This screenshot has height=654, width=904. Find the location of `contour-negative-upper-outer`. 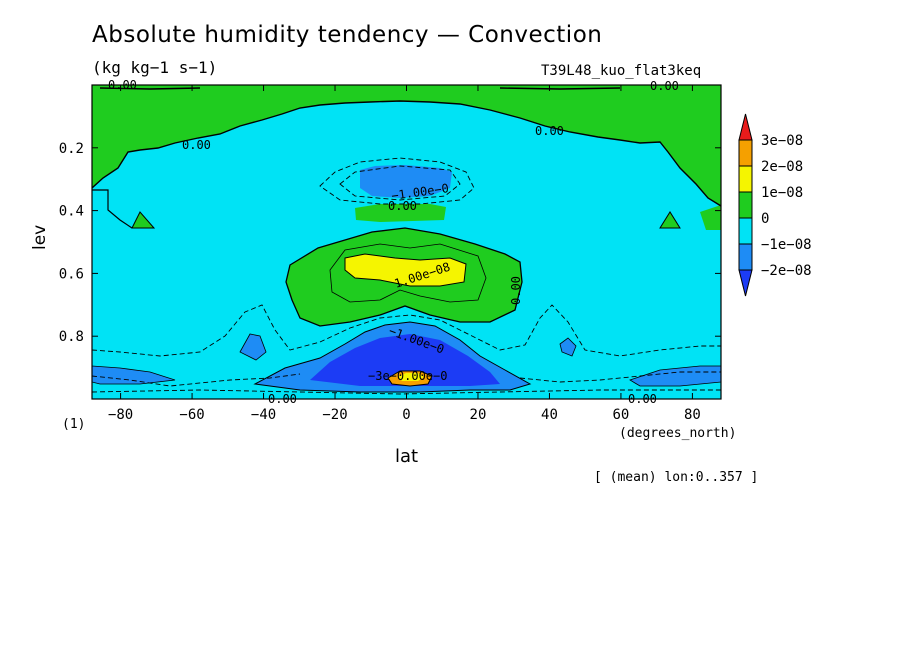

contour-negative-upper-outer is located at coordinates (397, 181).